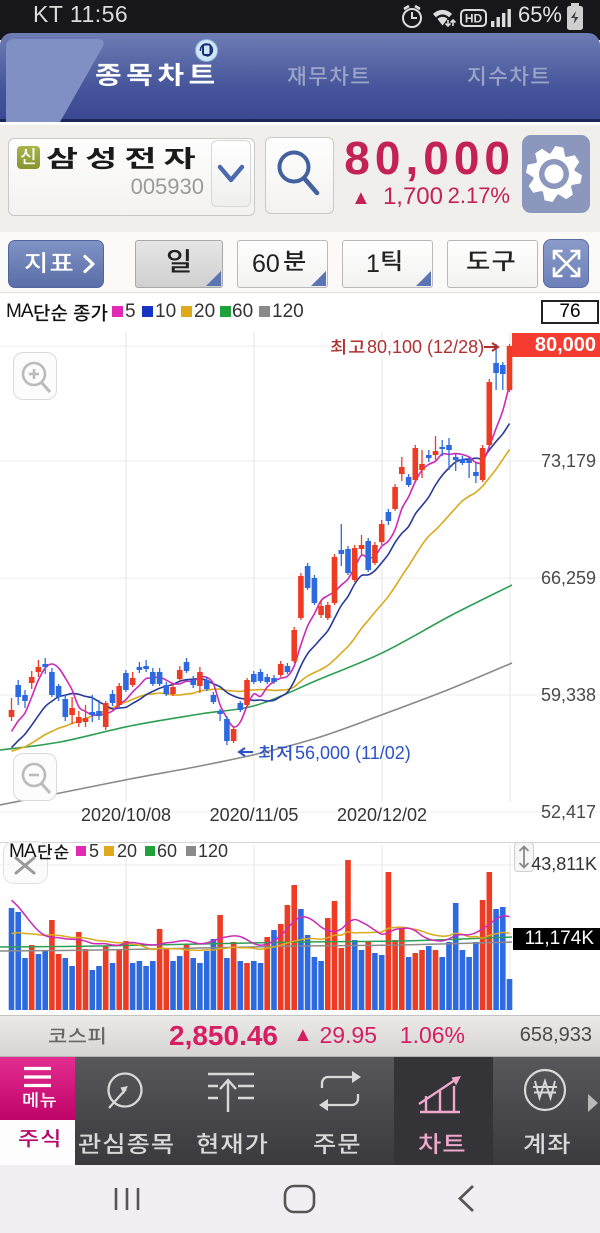 Image resolution: width=600 pixels, height=1233 pixels. What do you see at coordinates (474, 19) in the screenshot?
I see `svg-text: HD` at bounding box center [474, 19].